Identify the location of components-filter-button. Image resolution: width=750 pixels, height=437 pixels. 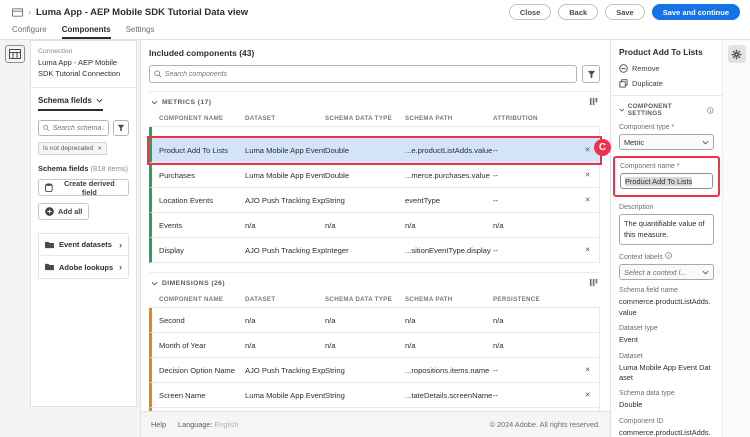
(591, 74).